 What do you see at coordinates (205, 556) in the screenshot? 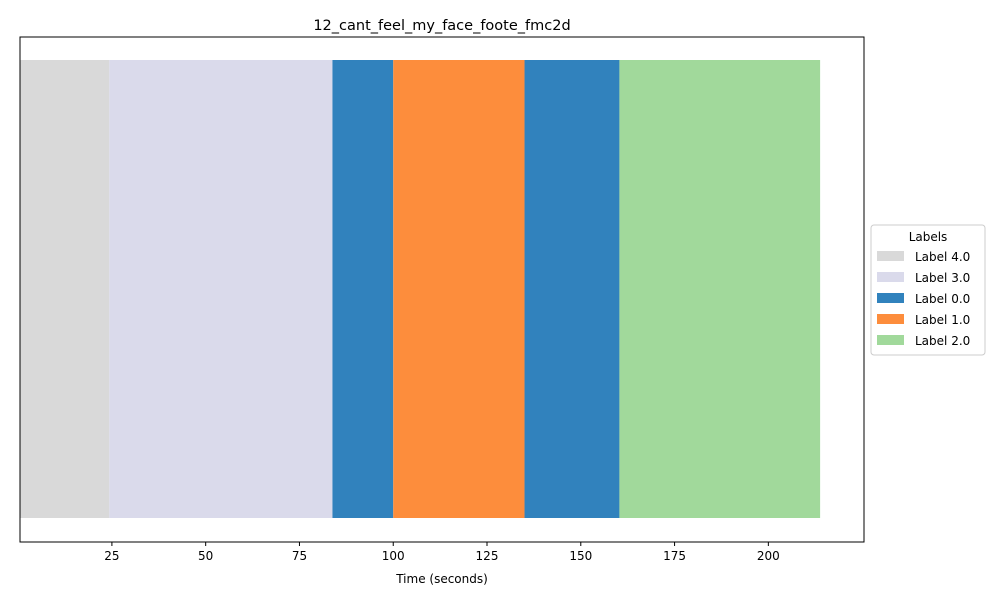
I see `x-tick-label-50: 50` at bounding box center [205, 556].